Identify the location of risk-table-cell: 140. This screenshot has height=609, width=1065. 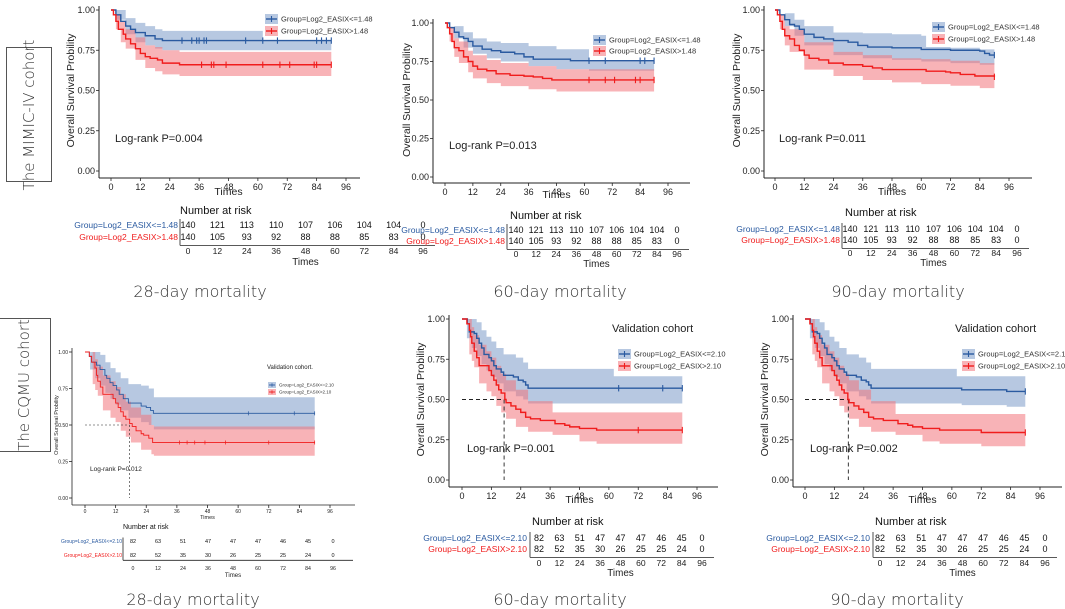
(187, 237).